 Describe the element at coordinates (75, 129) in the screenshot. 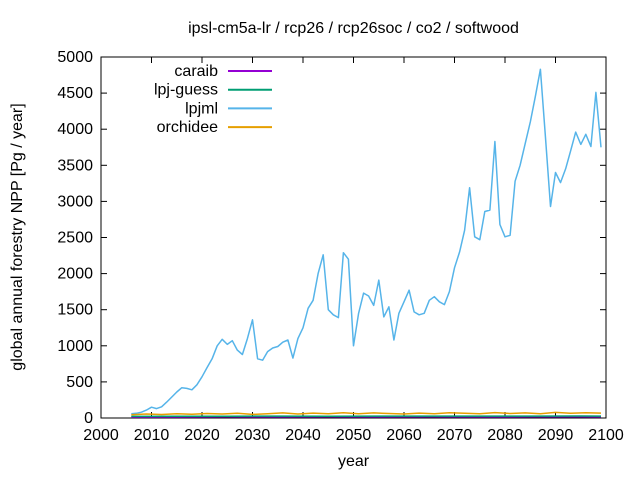

I see `y-tick-label: 4000` at that location.